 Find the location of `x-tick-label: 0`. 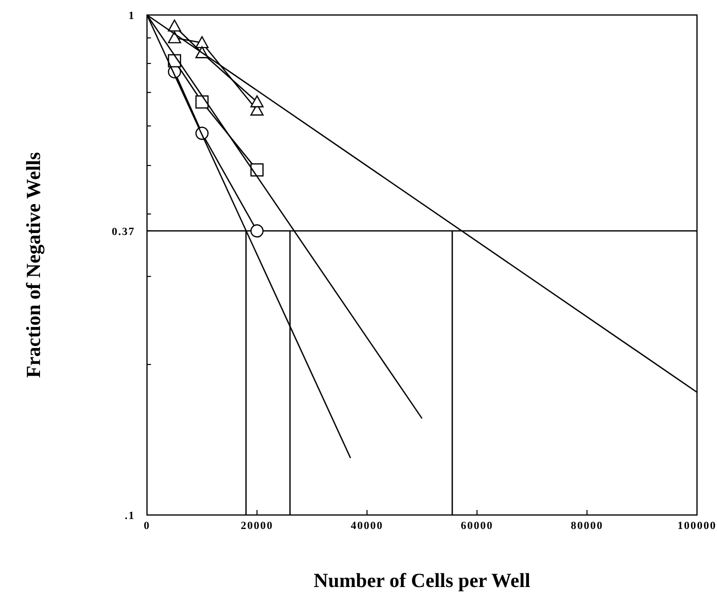

x-tick-label: 0 is located at coordinates (147, 526).